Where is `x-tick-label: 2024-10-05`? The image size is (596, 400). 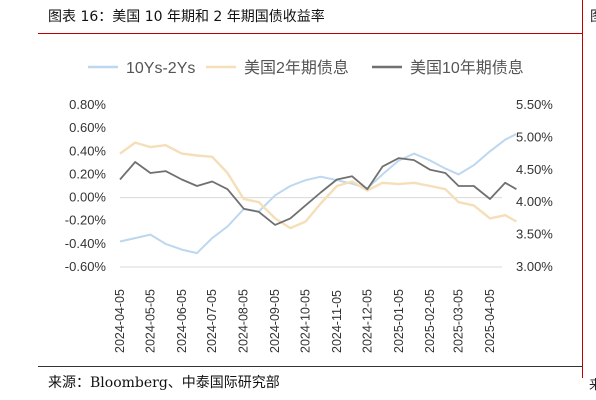 x-tick-label: 2024-10-05 is located at coordinates (306, 321).